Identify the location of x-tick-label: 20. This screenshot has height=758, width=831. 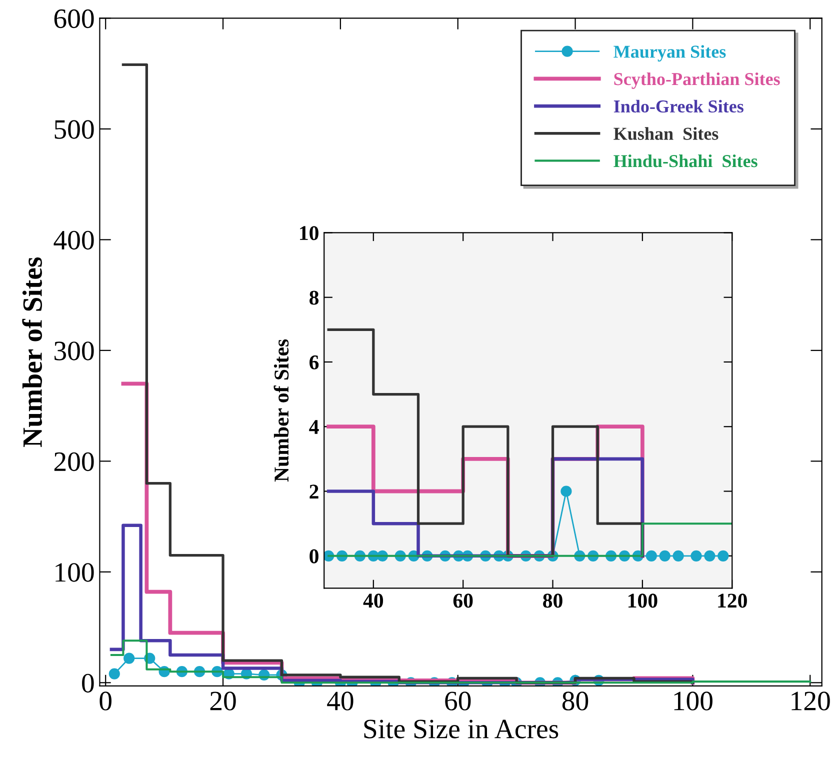
(223, 701).